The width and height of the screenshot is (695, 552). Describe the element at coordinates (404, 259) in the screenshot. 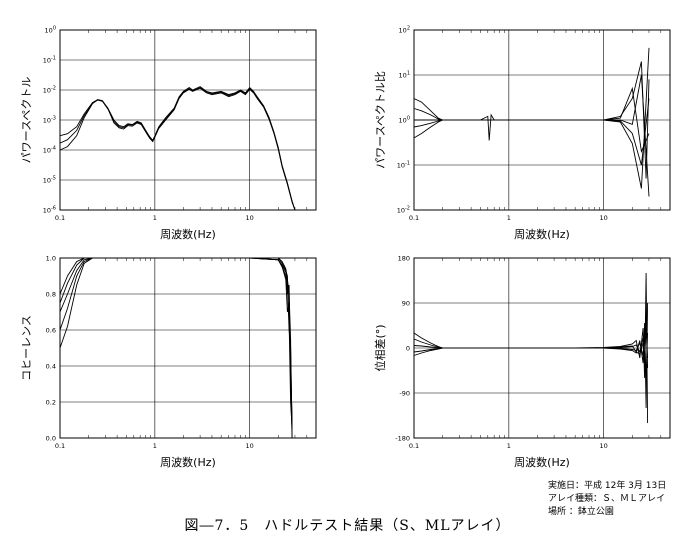

I see `y-tick-label: 180` at that location.